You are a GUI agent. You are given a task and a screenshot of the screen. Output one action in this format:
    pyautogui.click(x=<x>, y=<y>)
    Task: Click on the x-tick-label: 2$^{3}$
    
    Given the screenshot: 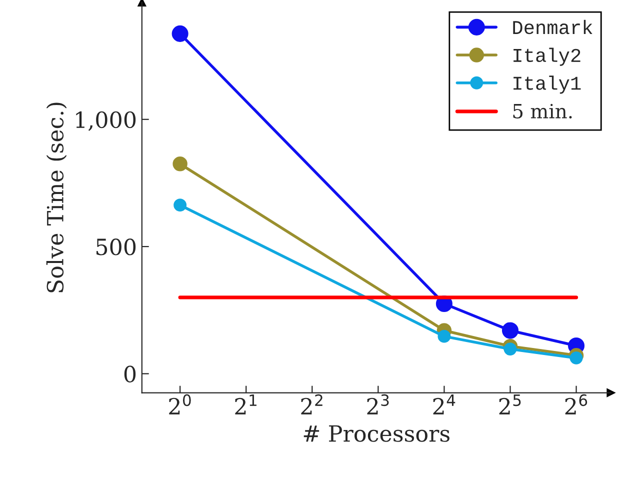 What is the action you would take?
    pyautogui.click(x=378, y=404)
    